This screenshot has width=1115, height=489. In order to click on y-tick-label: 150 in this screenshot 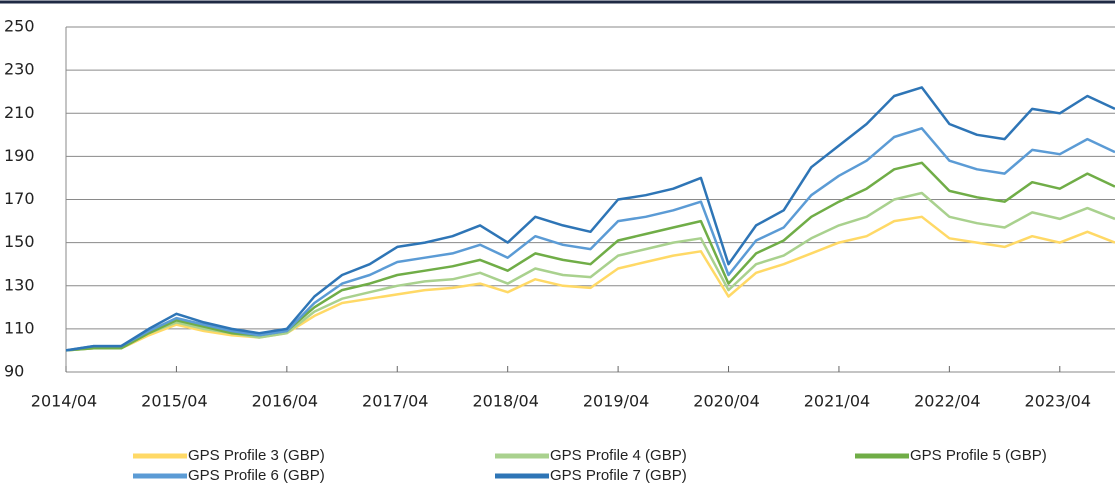, I will do `click(19, 241)`.